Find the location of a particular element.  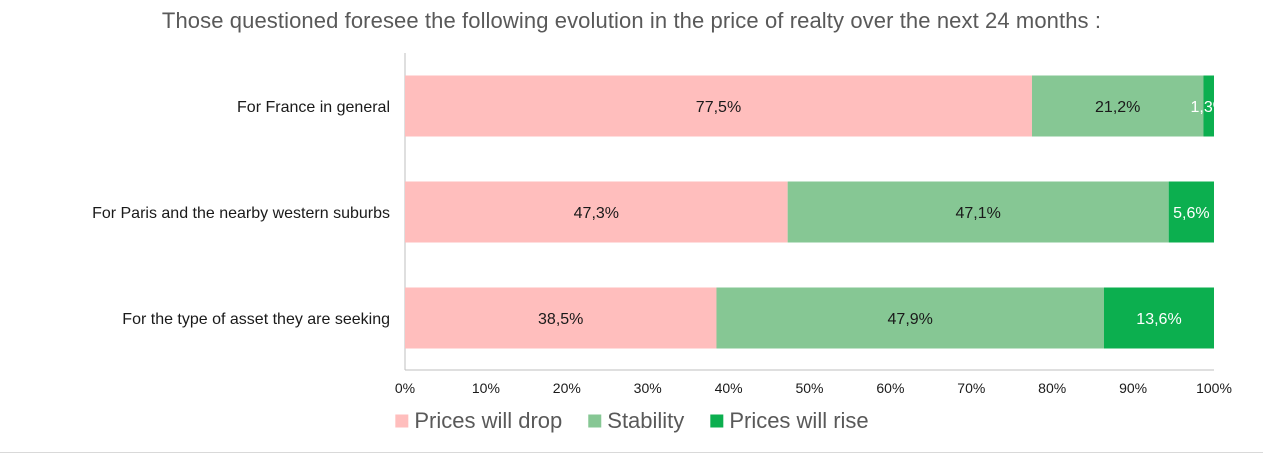

category-label: For the type of asset they are seeking is located at coordinates (256, 319).